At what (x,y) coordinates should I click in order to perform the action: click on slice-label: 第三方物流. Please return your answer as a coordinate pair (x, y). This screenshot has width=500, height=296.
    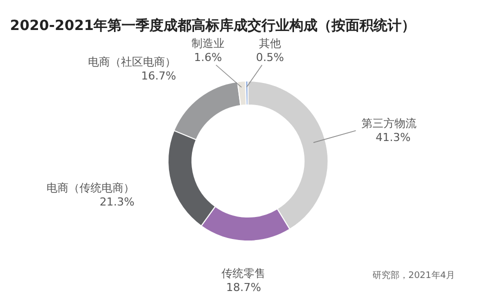
    Looking at the image, I should click on (389, 123).